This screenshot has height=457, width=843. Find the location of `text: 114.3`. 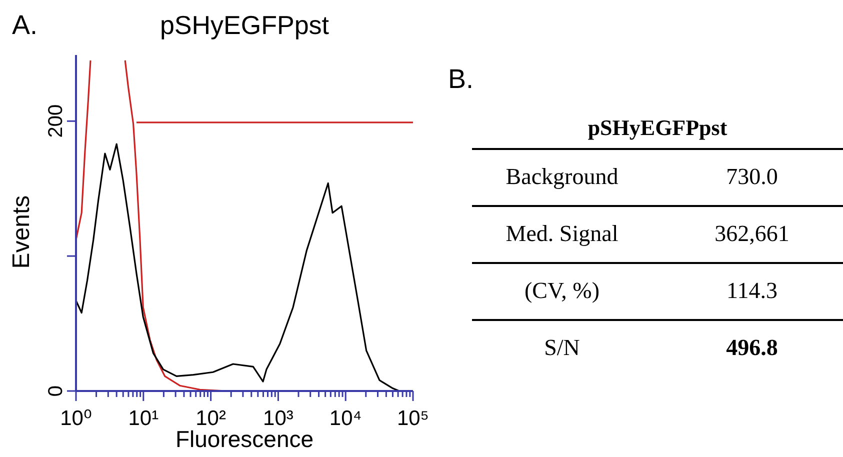

text: 114.3 is located at coordinates (752, 290).